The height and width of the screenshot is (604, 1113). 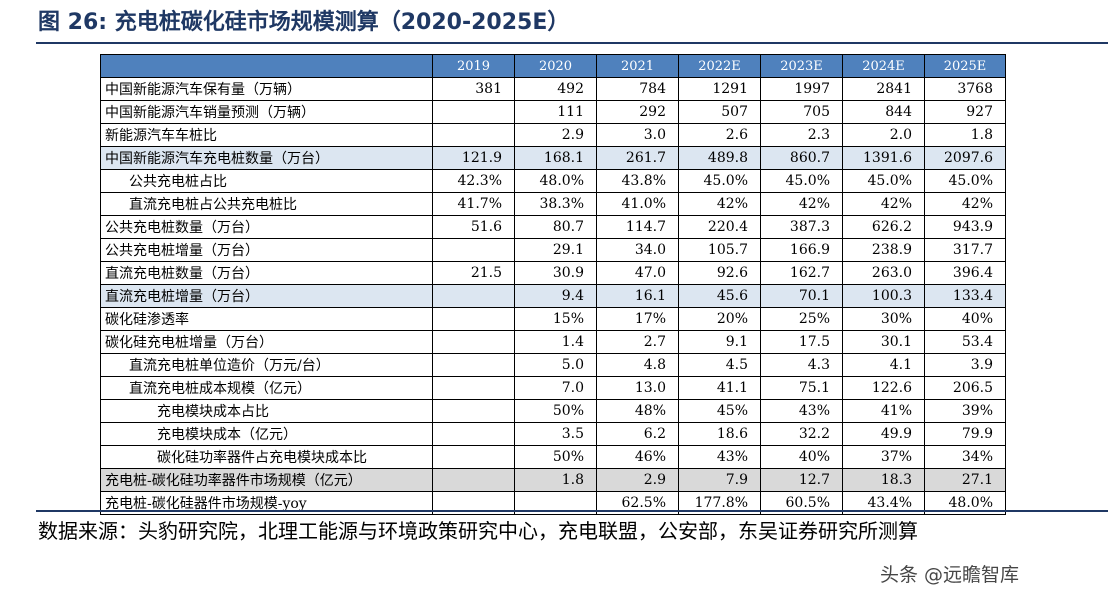 What do you see at coordinates (801, 342) in the screenshot?
I see `cell-value: 17.5` at bounding box center [801, 342].